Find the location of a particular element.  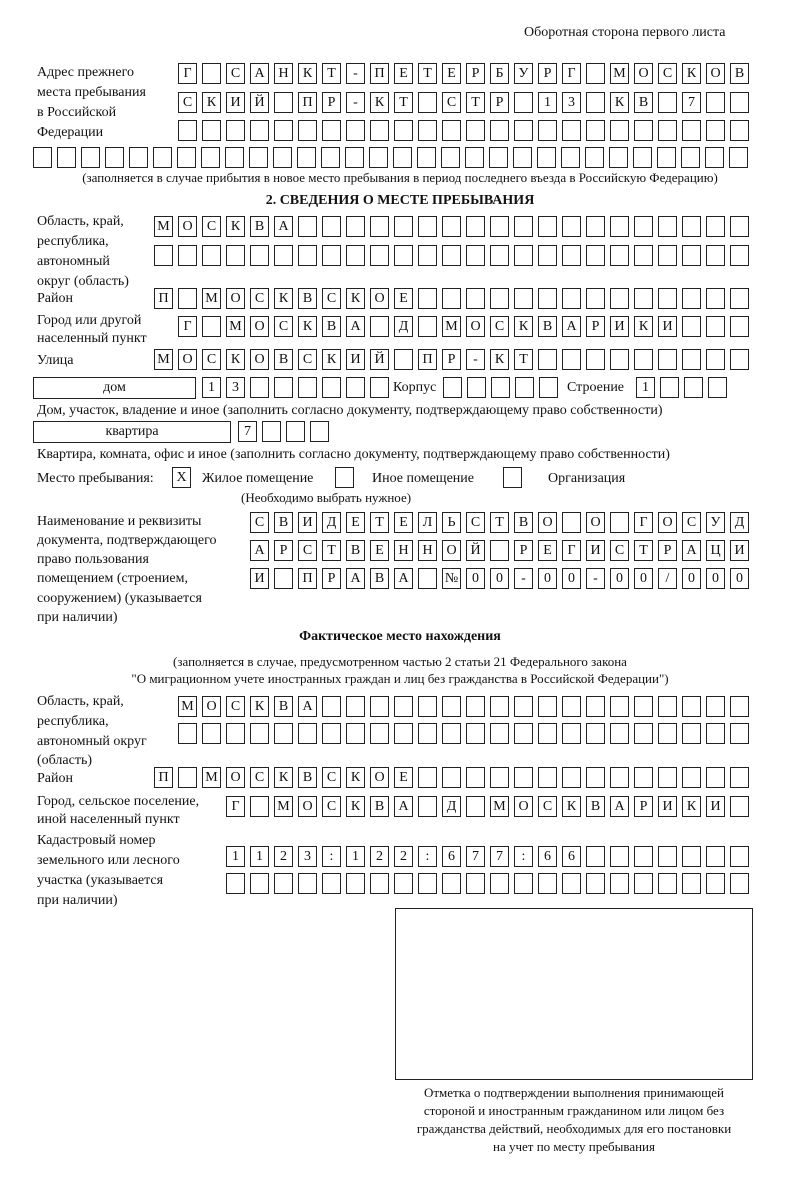

char-cell: 6 is located at coordinates (547, 856).